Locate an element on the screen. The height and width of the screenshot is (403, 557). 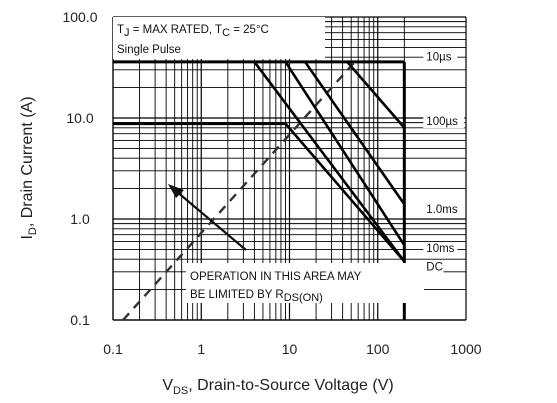
y-tick-label: 100.0 is located at coordinates (79, 17).